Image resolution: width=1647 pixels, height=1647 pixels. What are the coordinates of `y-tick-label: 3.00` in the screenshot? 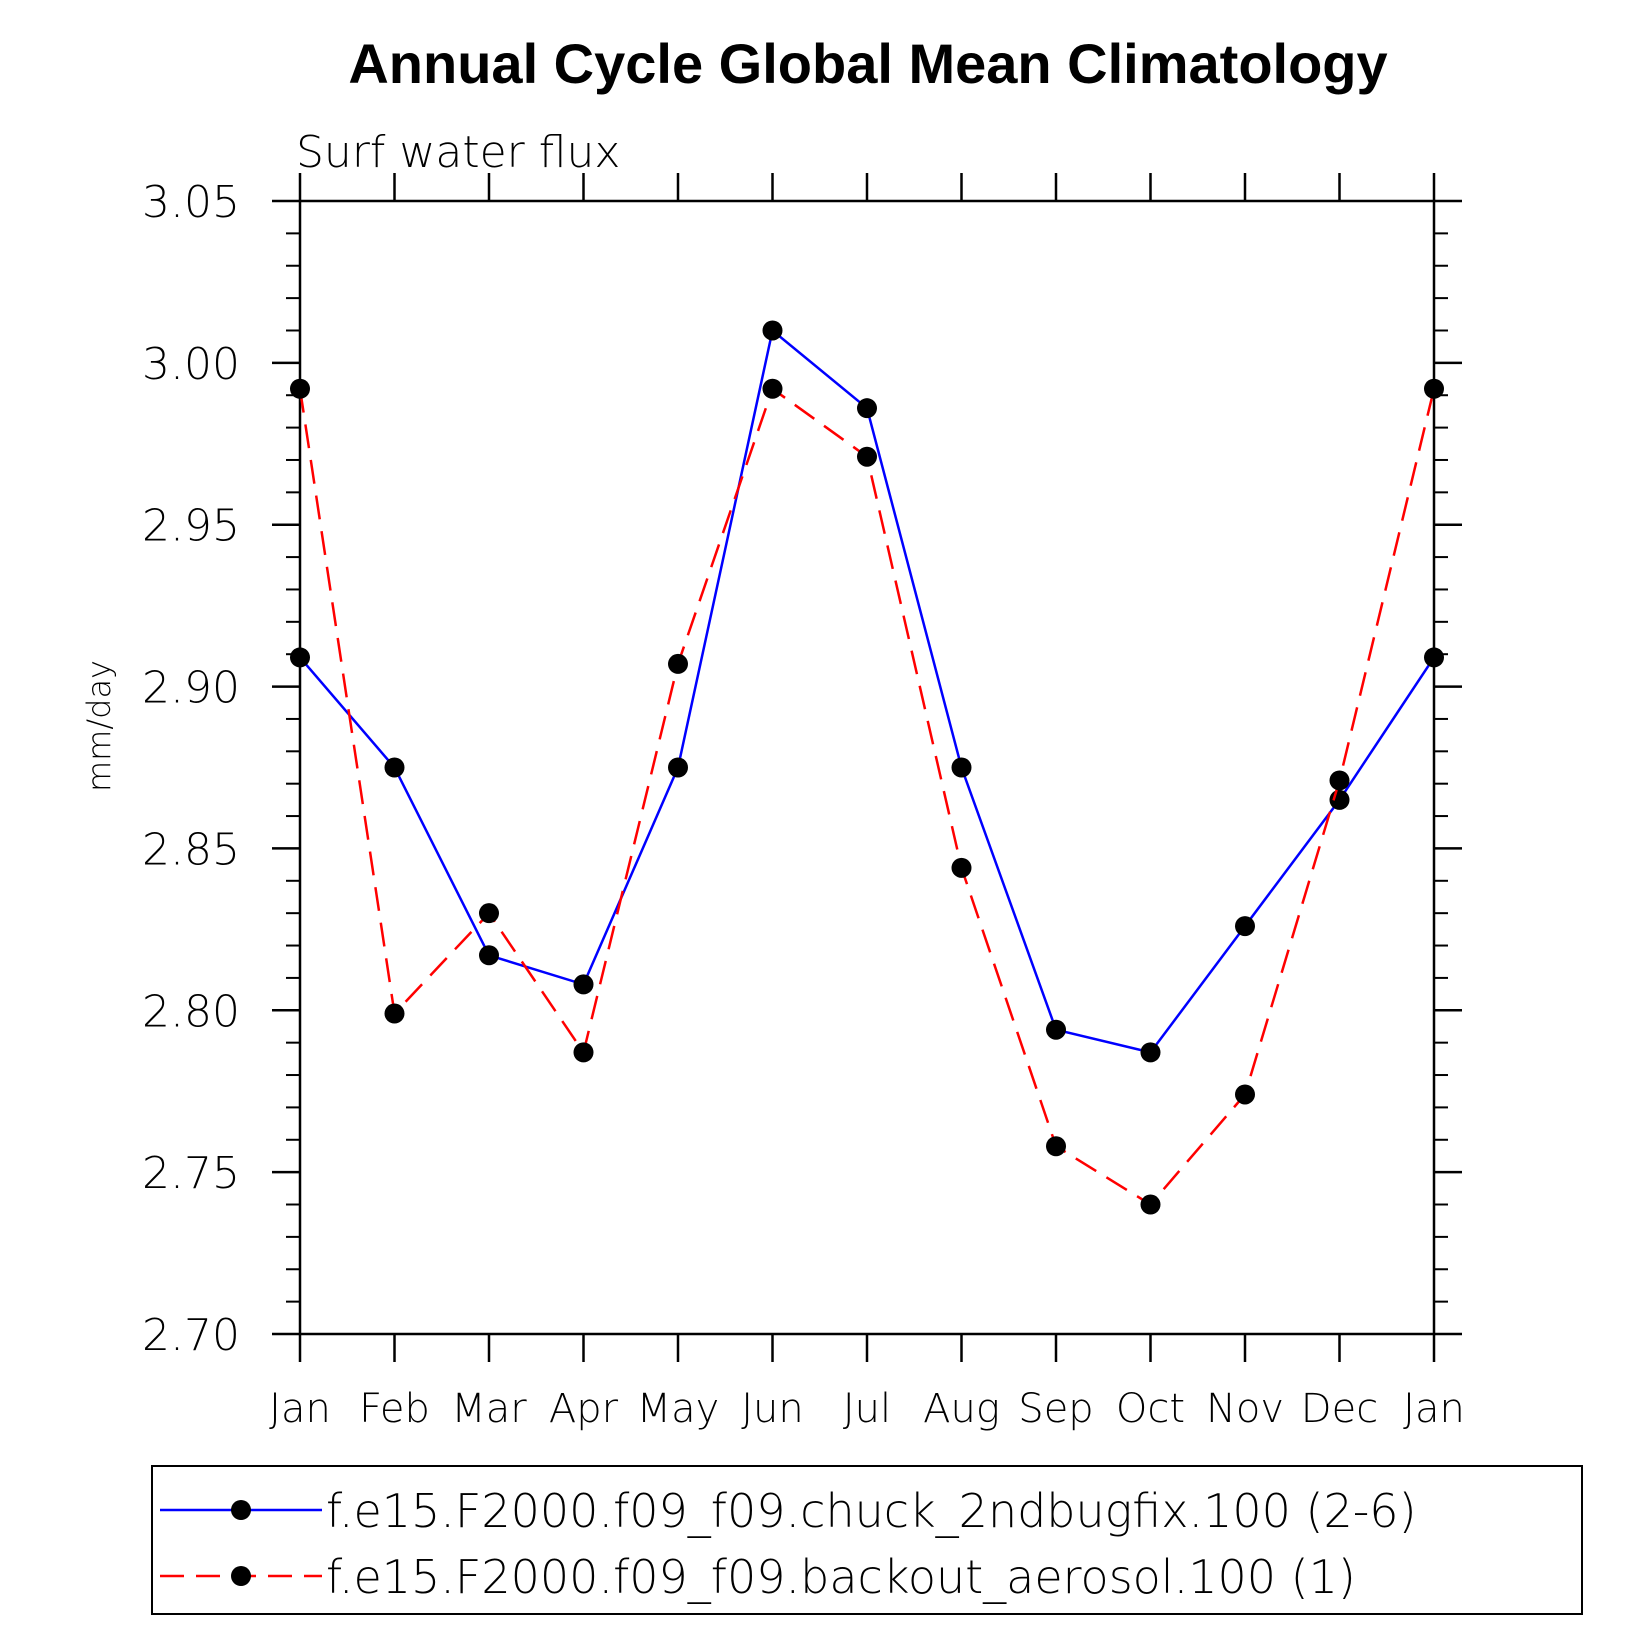 It's located at (191, 364).